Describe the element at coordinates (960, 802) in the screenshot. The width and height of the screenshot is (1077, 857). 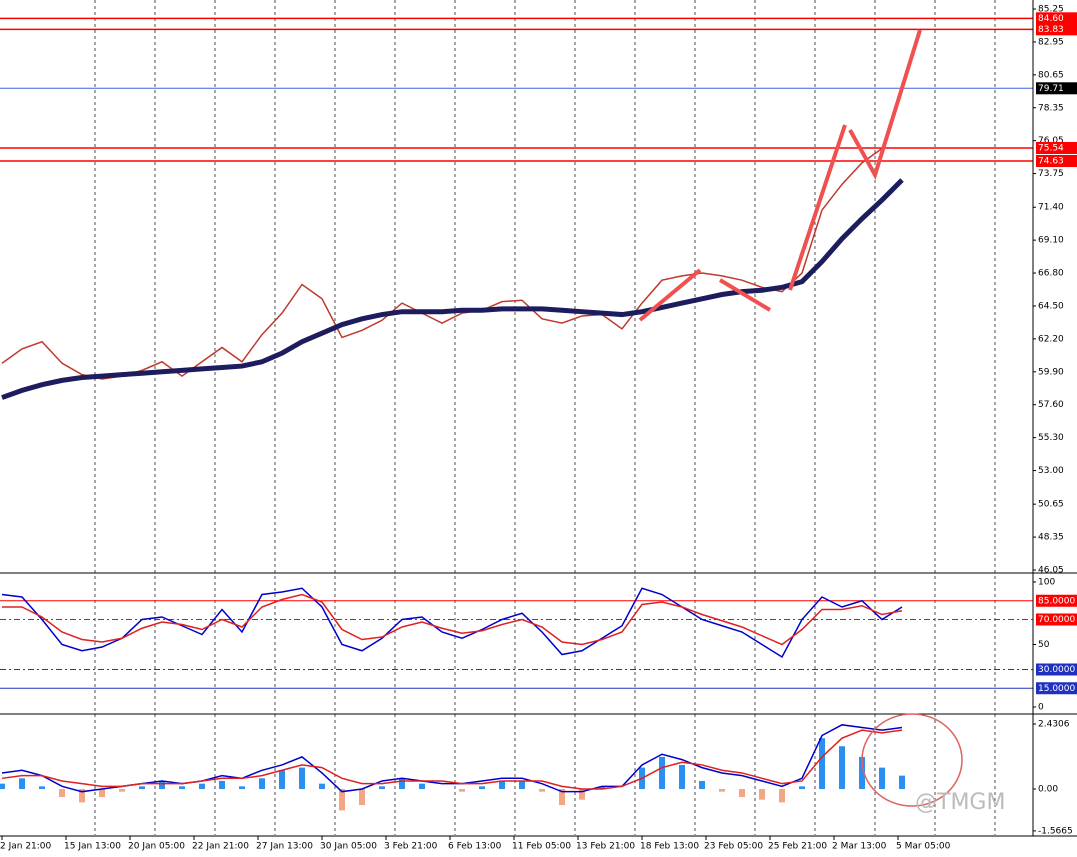
I see `watermark: @TMGM` at that location.